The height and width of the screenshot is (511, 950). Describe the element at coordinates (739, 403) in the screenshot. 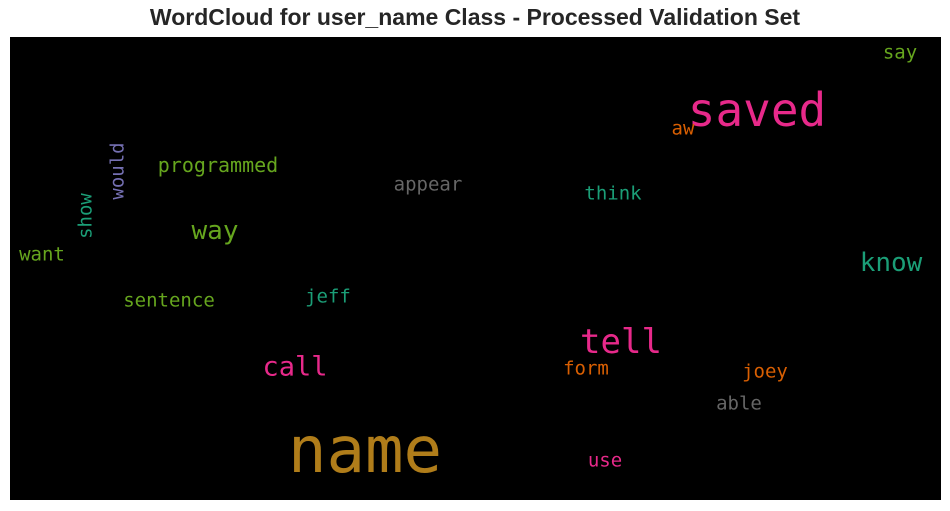

I see `word-able: able` at that location.